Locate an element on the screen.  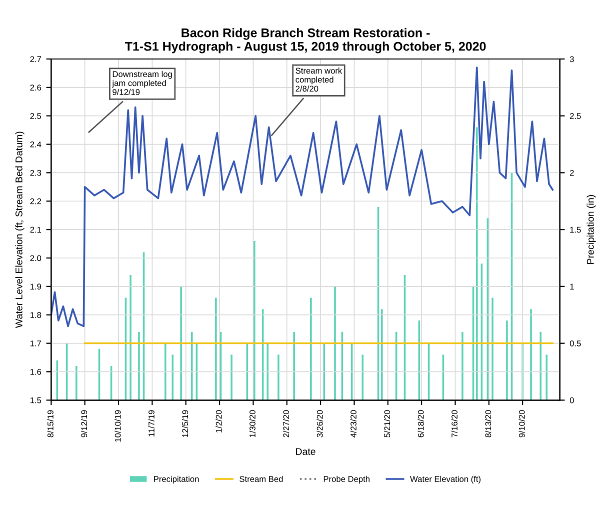
y-tick-label: 1.6 is located at coordinates (36, 371).